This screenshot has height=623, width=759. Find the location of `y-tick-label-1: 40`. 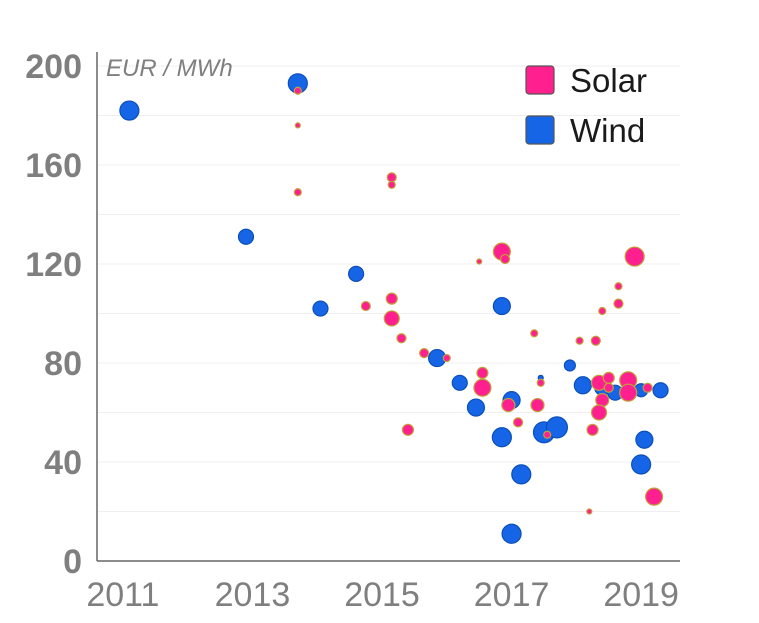

y-tick-label-1: 40 is located at coordinates (63, 463).